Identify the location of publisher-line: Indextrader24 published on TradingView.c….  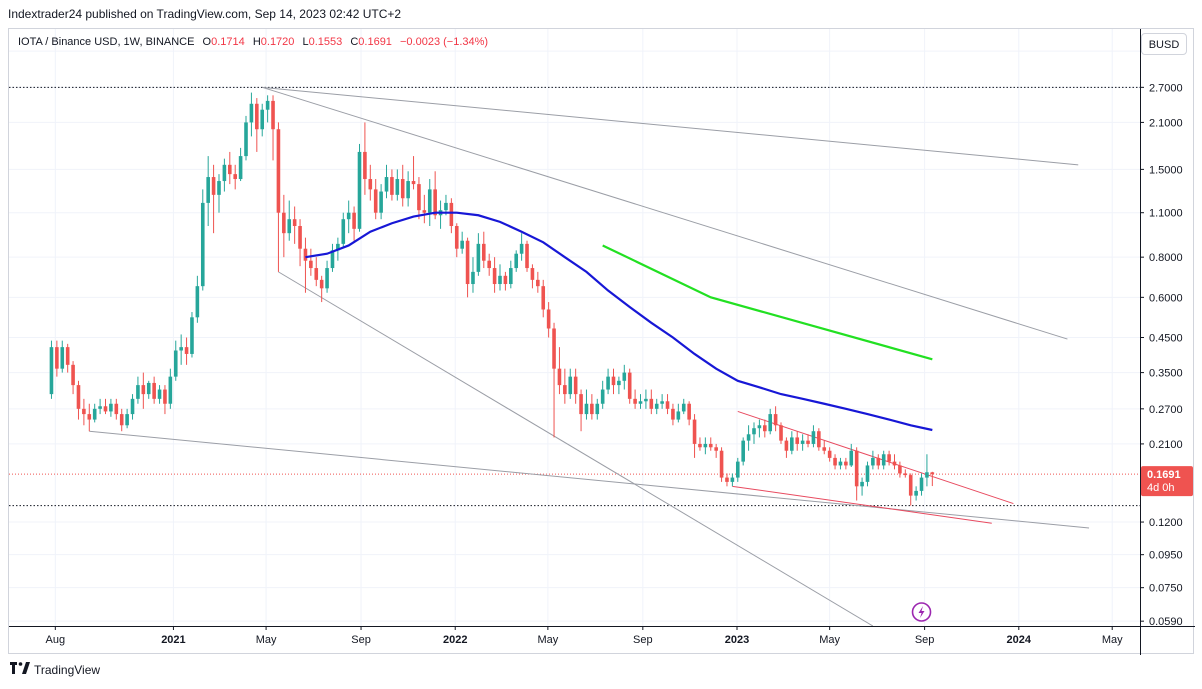
(205, 14).